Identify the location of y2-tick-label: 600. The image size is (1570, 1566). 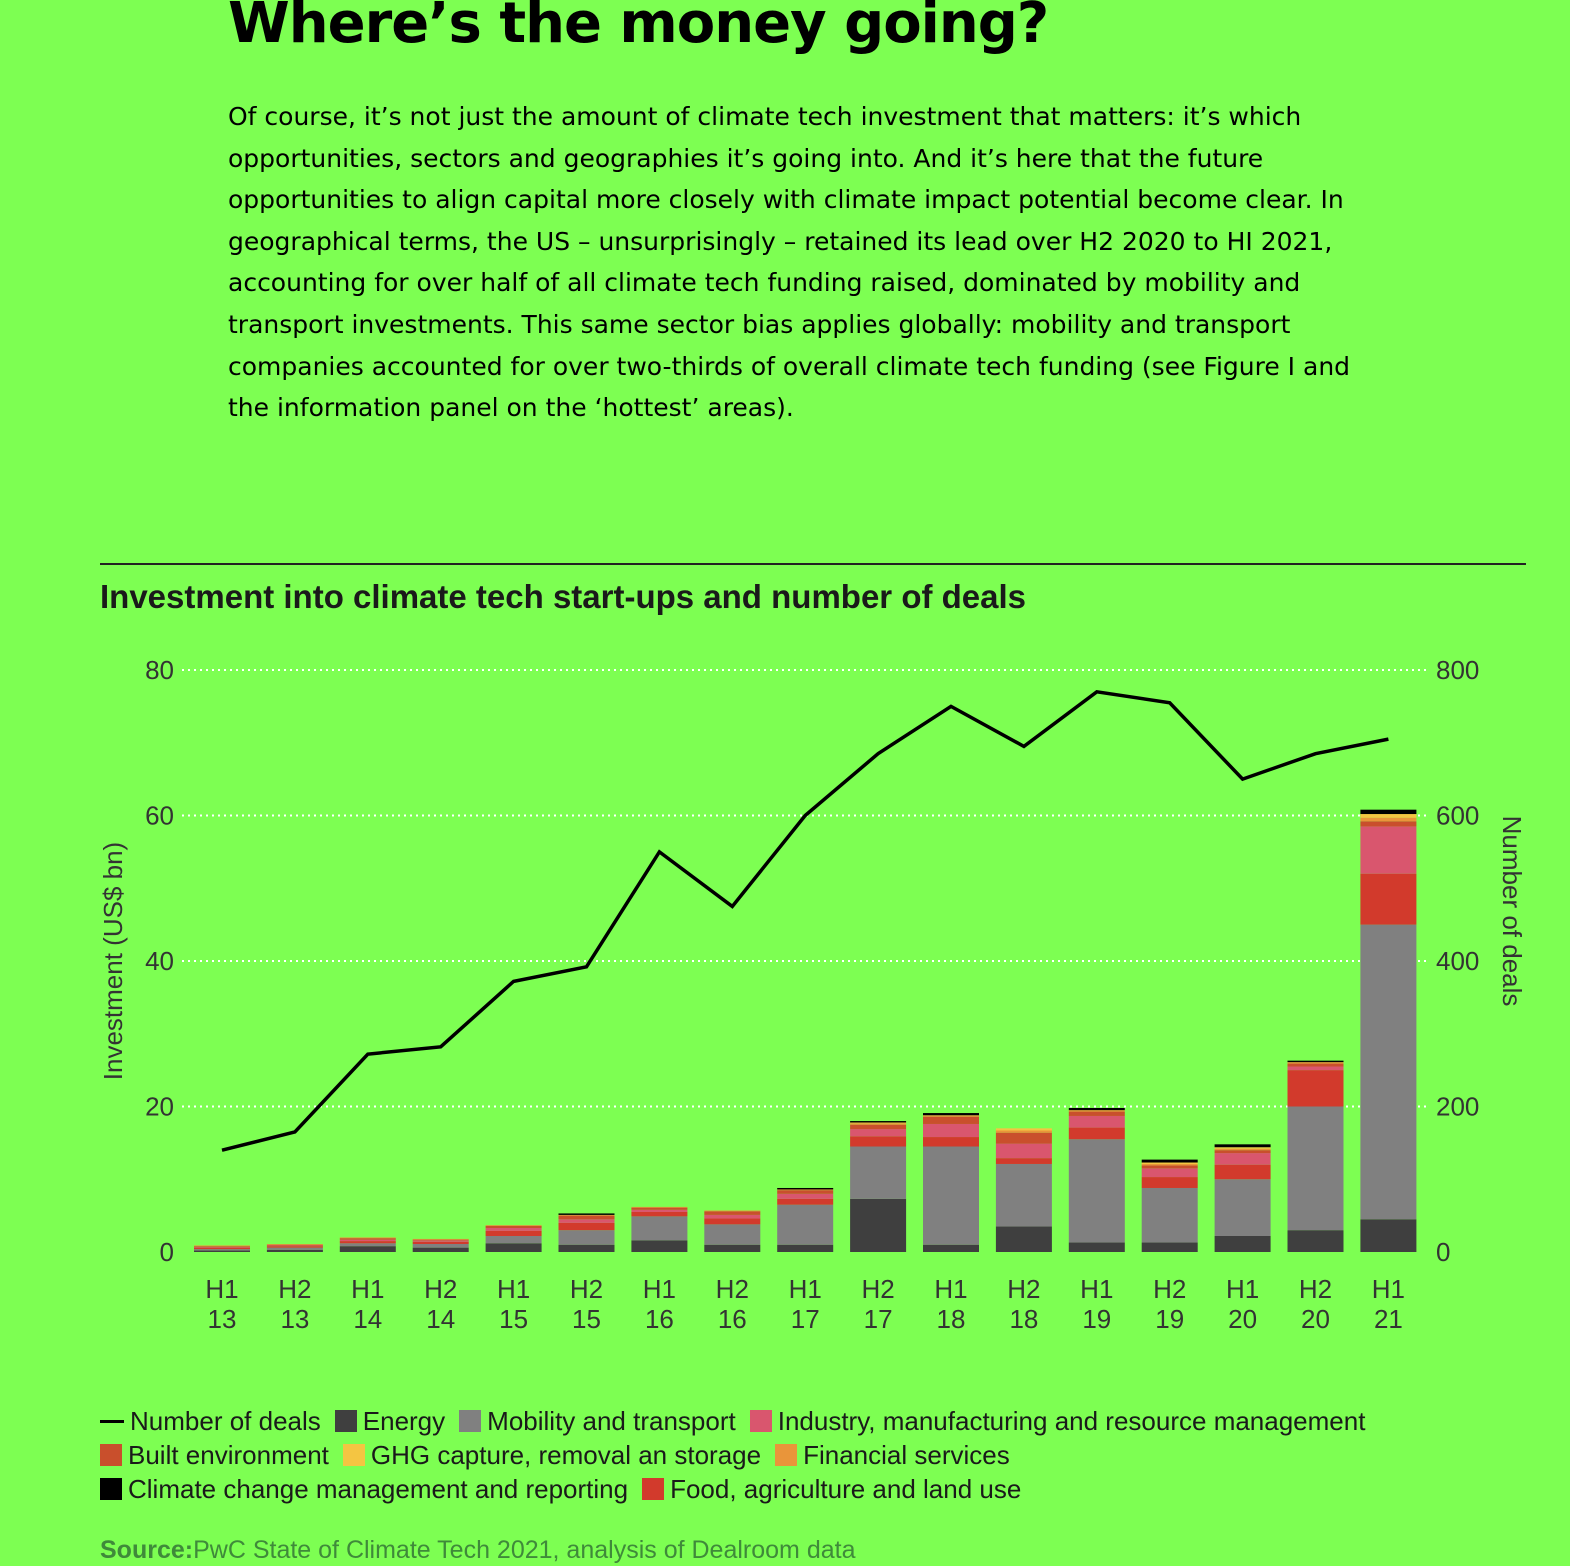
(1457, 816).